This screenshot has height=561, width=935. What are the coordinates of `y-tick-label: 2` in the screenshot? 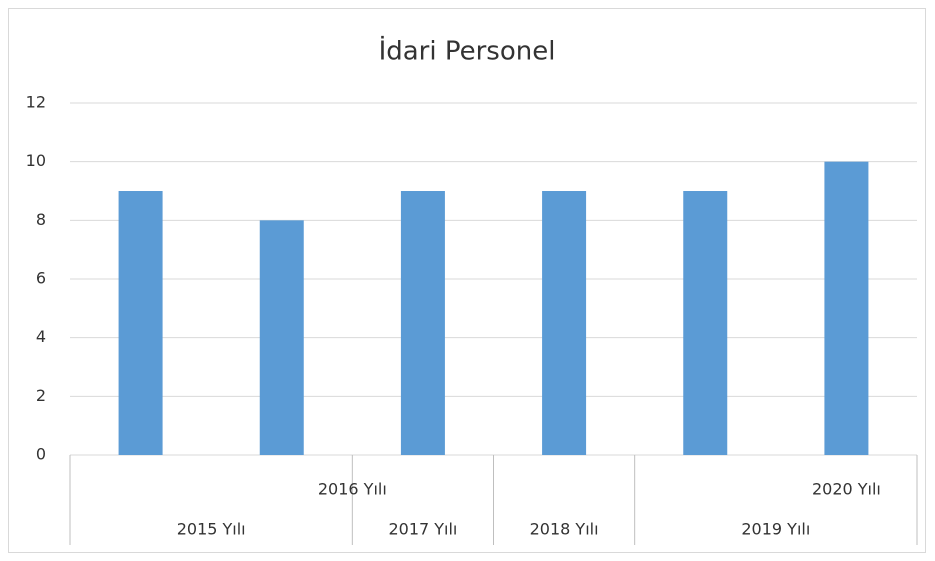 It's located at (41, 395).